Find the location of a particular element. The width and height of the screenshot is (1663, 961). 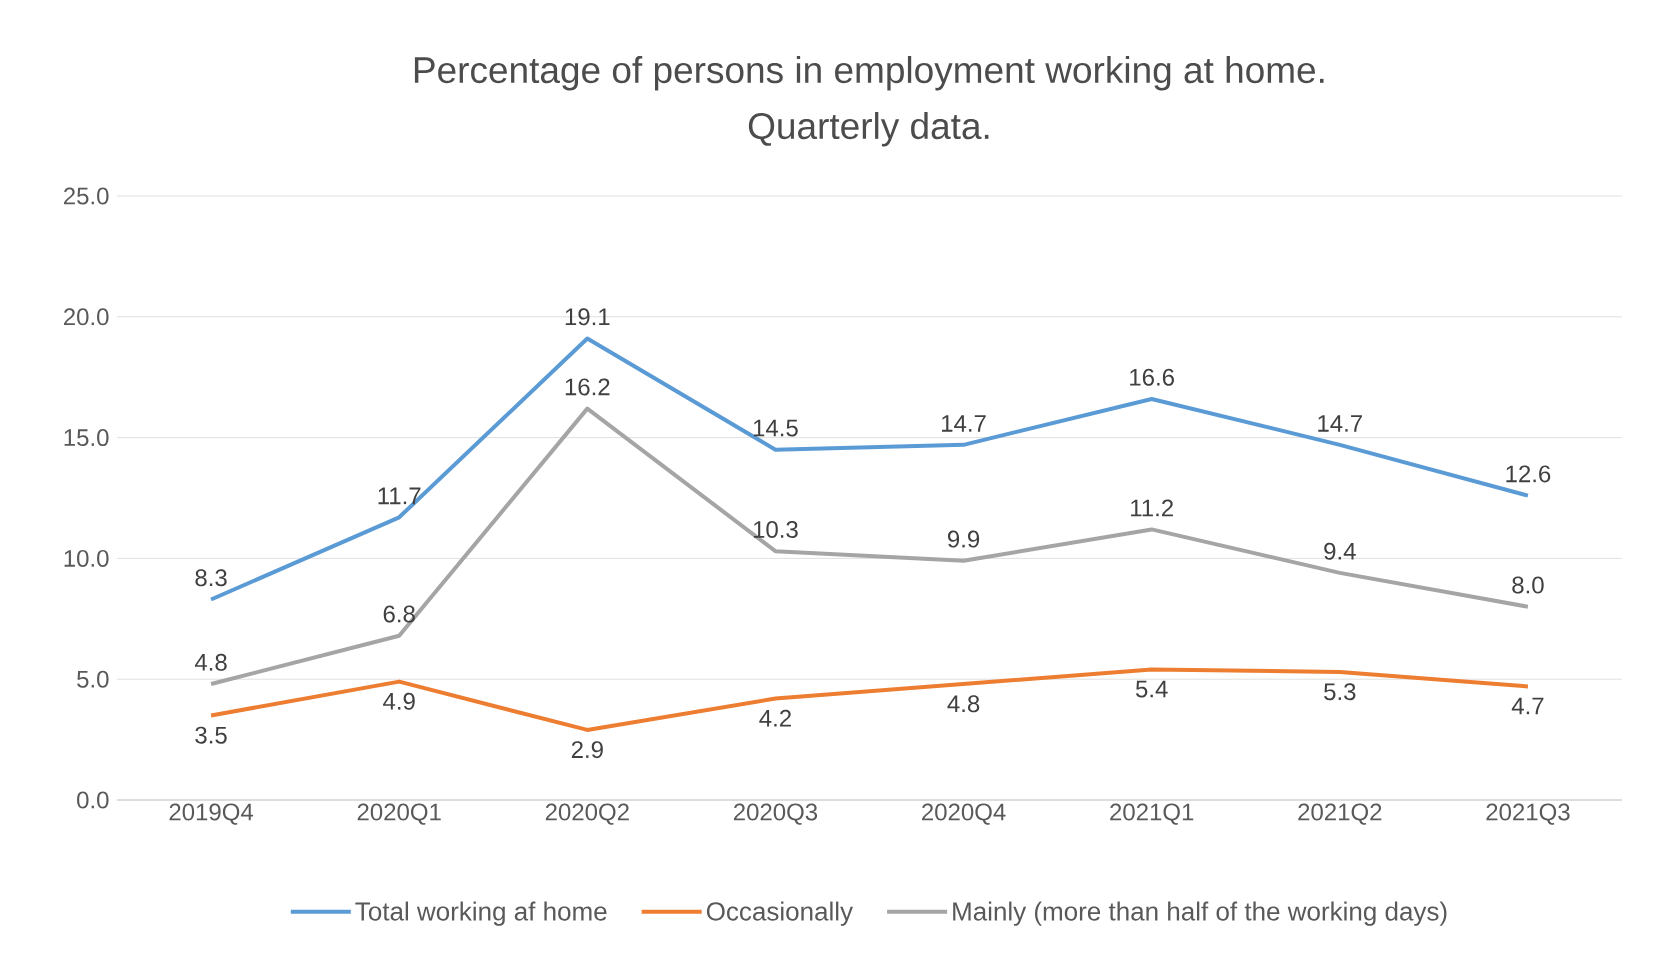

x-tick-label: 2020Q3 is located at coordinates (775, 814).